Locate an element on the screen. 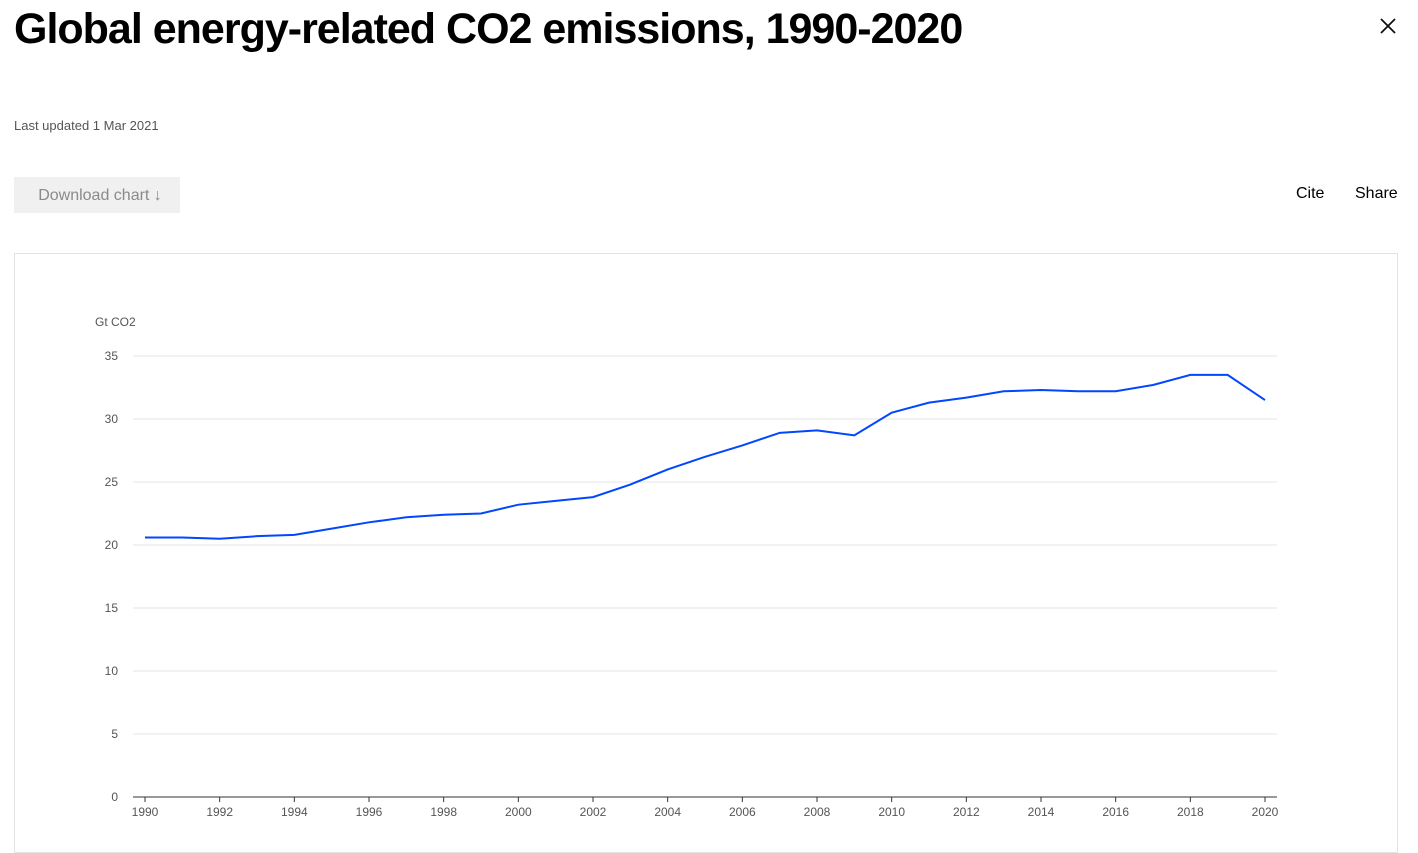 The height and width of the screenshot is (853, 1418). x-tick-label: 2016 is located at coordinates (1115, 812).